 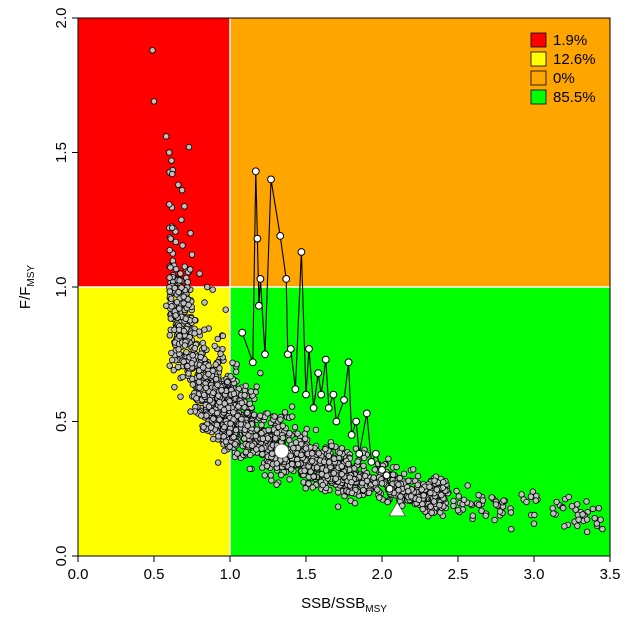 I want to click on highlight-markers, so click(x=340, y=480).